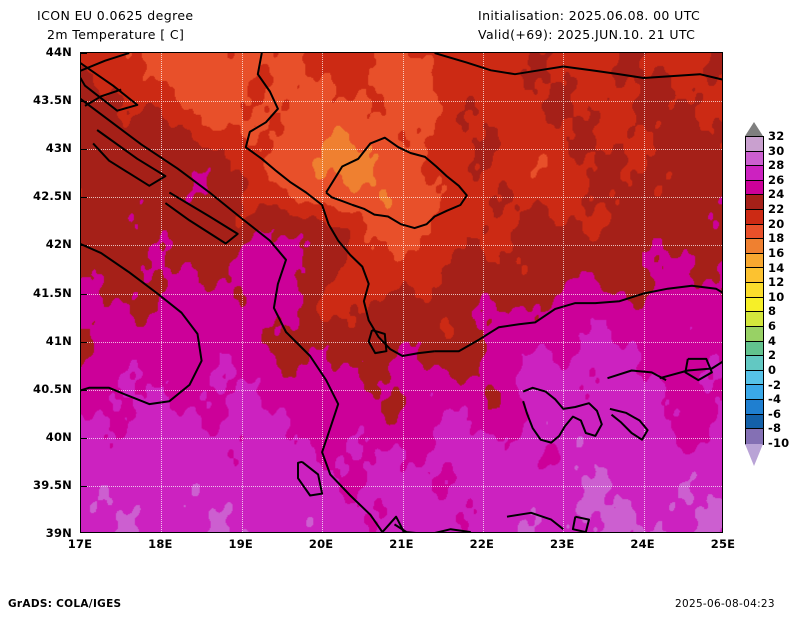  Describe the element at coordinates (52, 292) in the screenshot. I see `y-axis-label: 41.5N` at that location.